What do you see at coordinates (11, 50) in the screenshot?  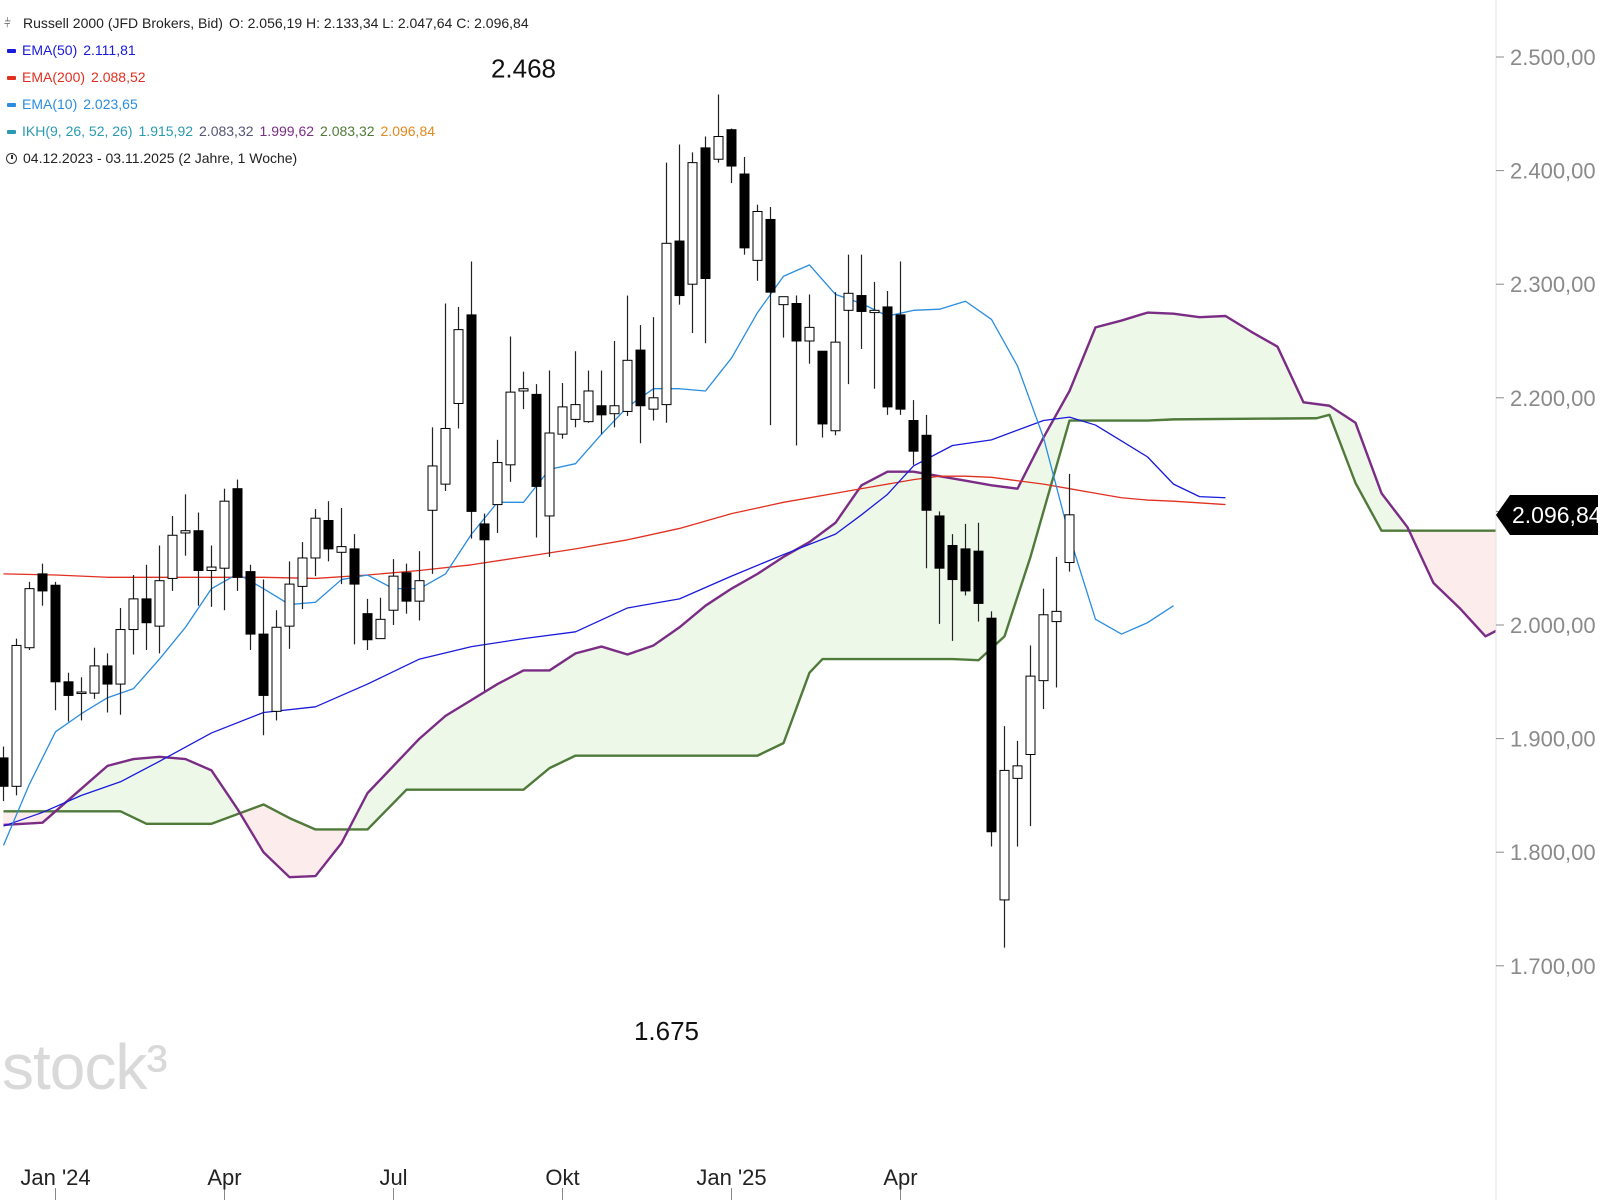 I see `series-swatch` at bounding box center [11, 50].